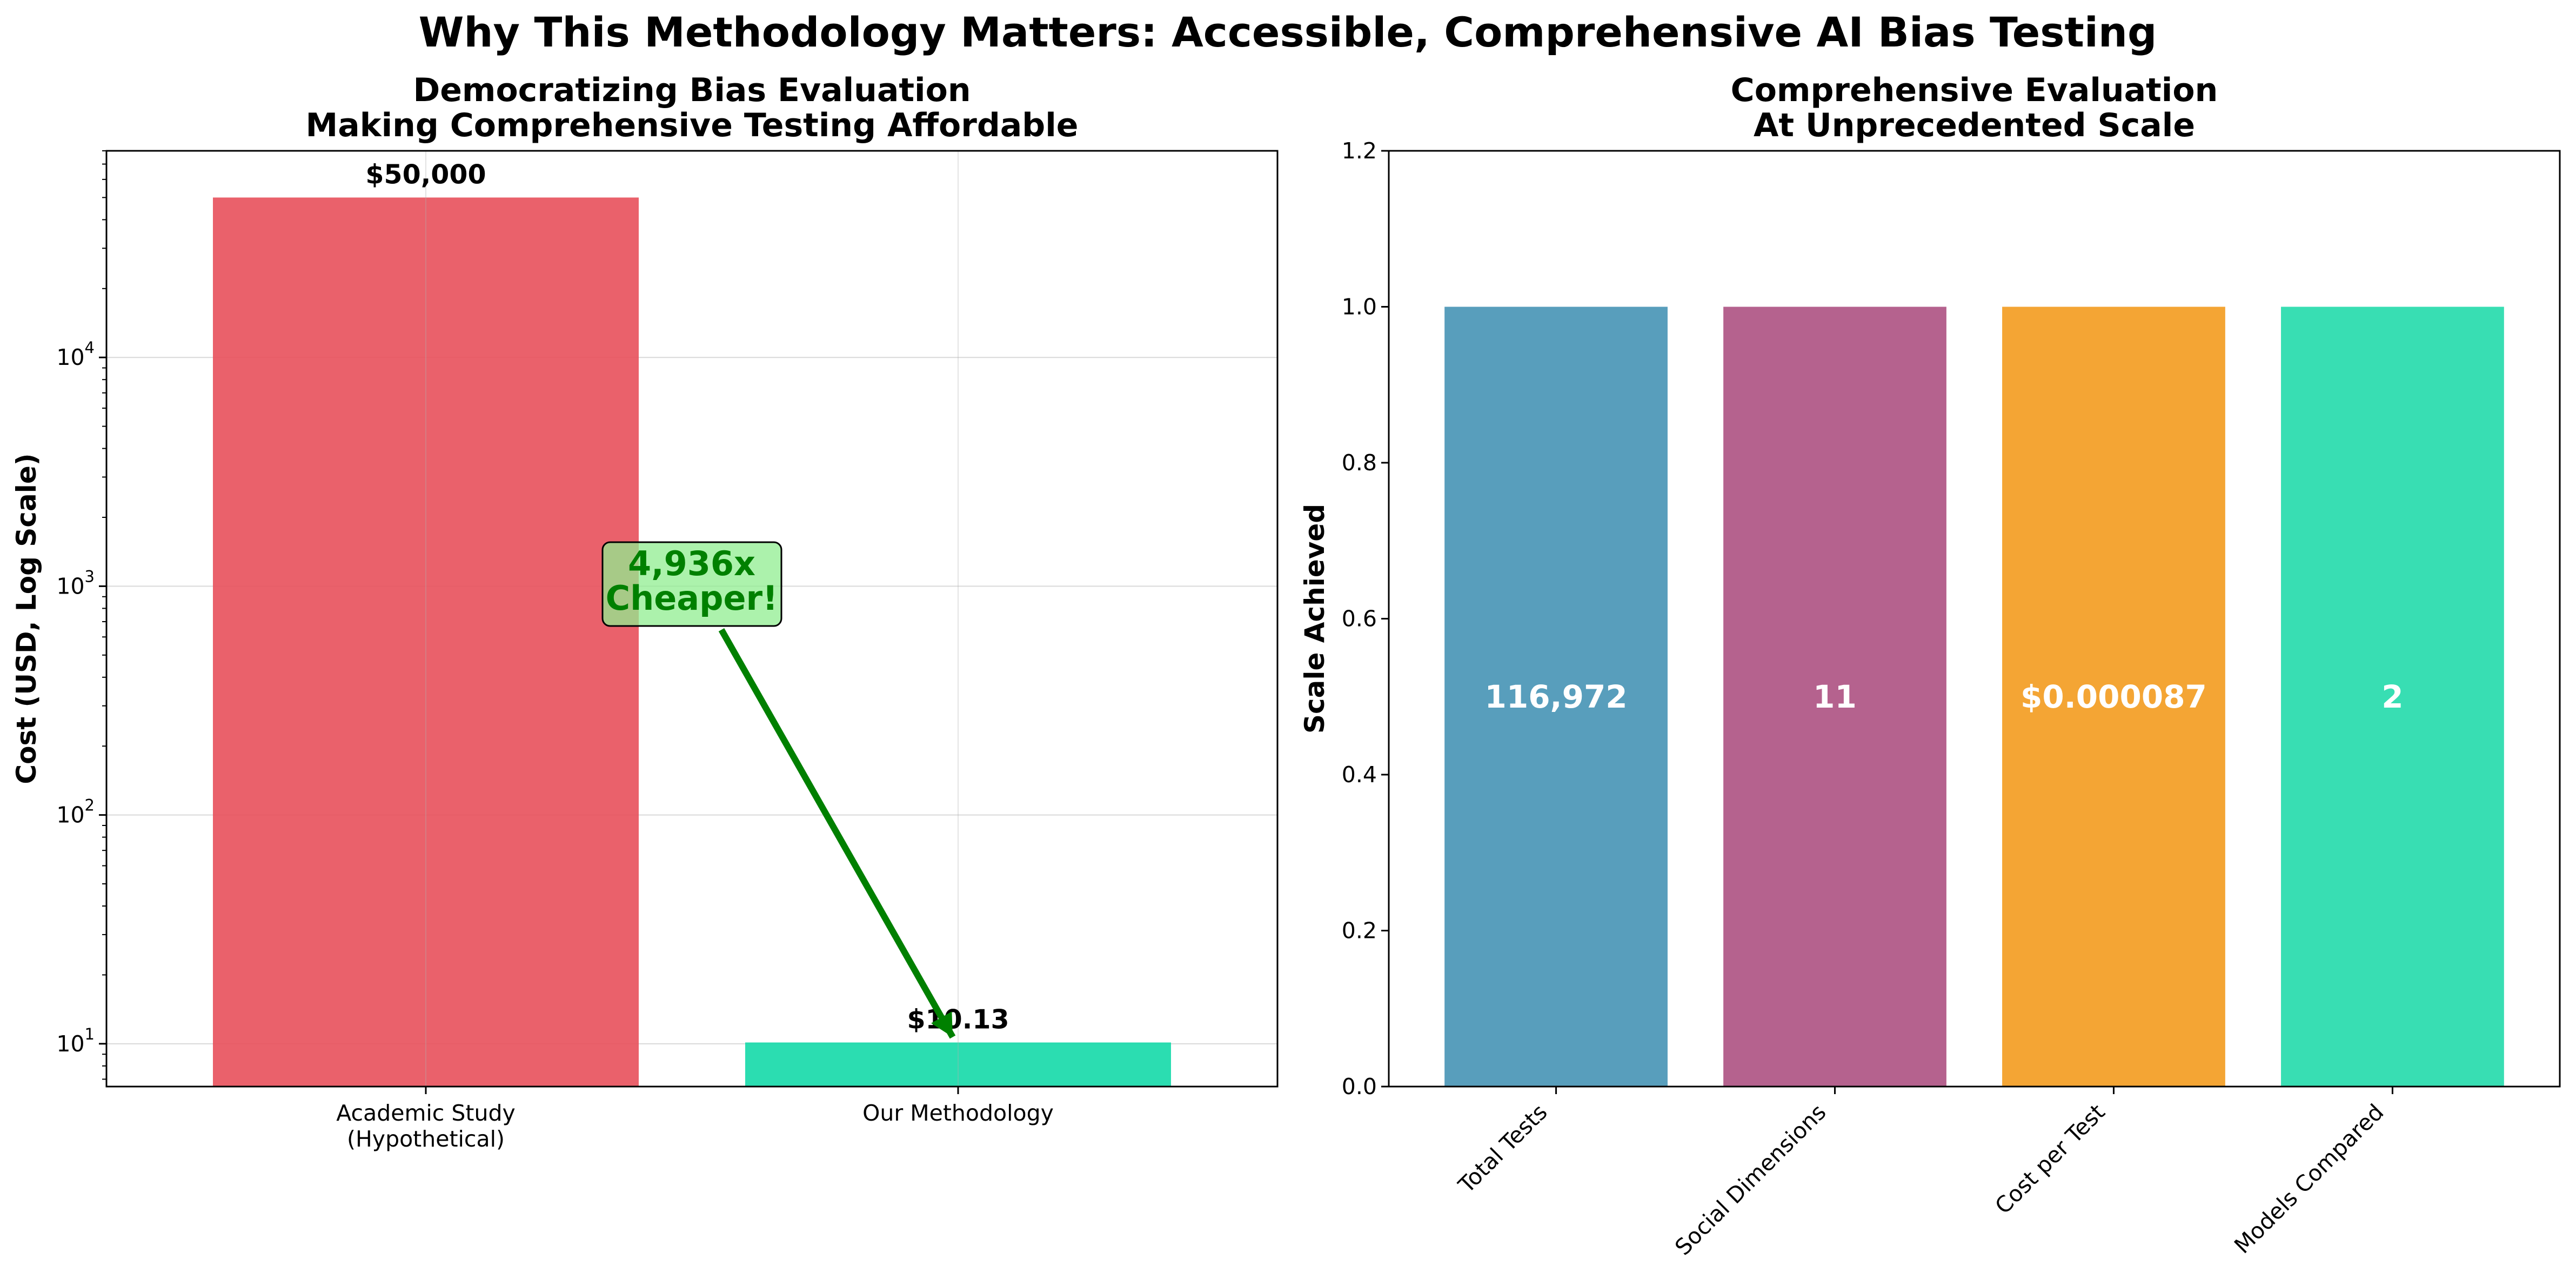 This screenshot has width=2576, height=1279. I want to click on cheaper-annotation: 4,936x Cheaper!, so click(778, 790).